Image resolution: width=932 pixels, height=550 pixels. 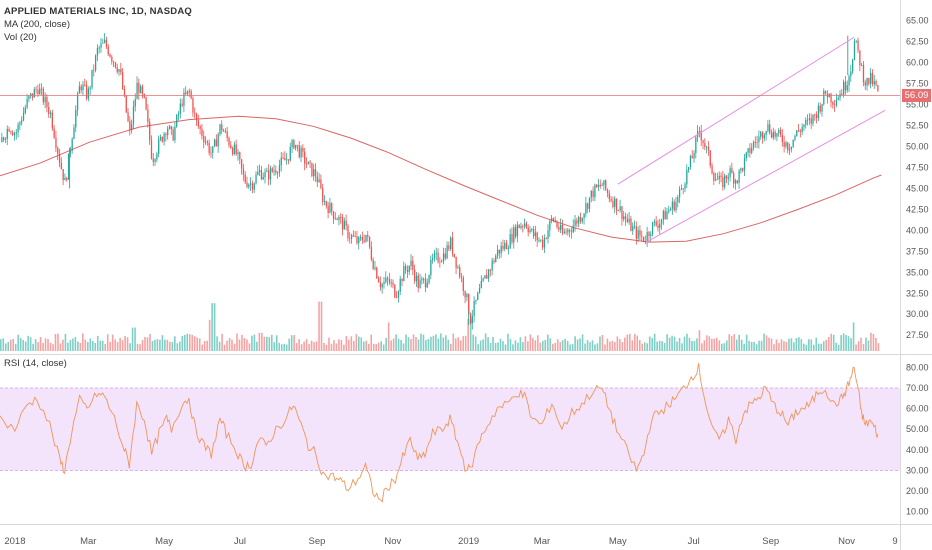 What do you see at coordinates (917, 272) in the screenshot?
I see `price-tick-label: 35.00` at bounding box center [917, 272].